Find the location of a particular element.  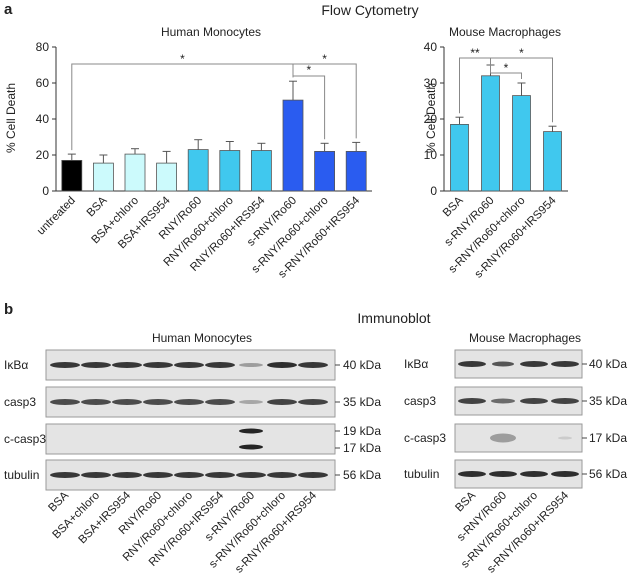

human-category-label: untreated is located at coordinates (56, 216).